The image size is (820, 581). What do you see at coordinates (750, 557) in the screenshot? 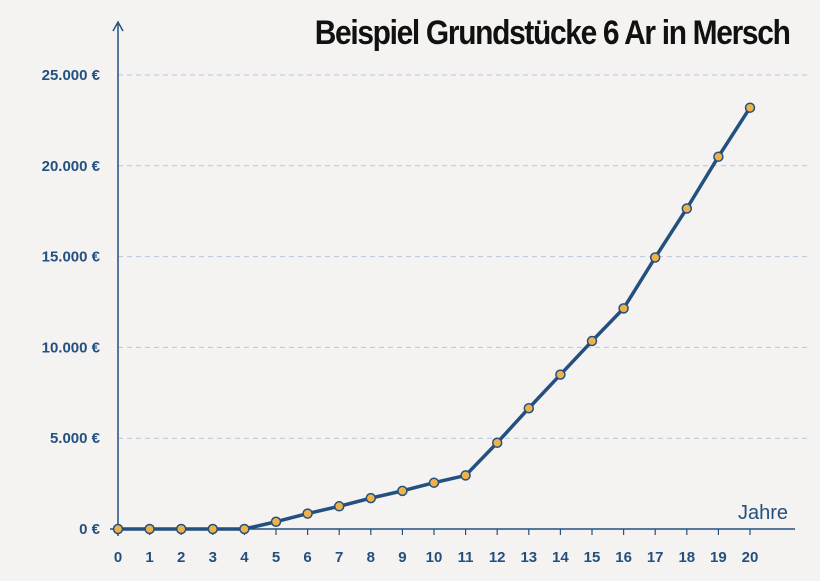
I see `x-tick-label: 20` at bounding box center [750, 557].